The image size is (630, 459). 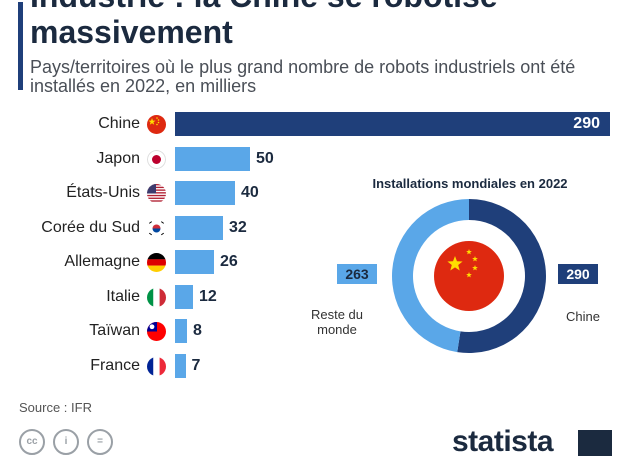 What do you see at coordinates (315, 193) in the screenshot?
I see `bar-row: États-Unis 40` at bounding box center [315, 193].